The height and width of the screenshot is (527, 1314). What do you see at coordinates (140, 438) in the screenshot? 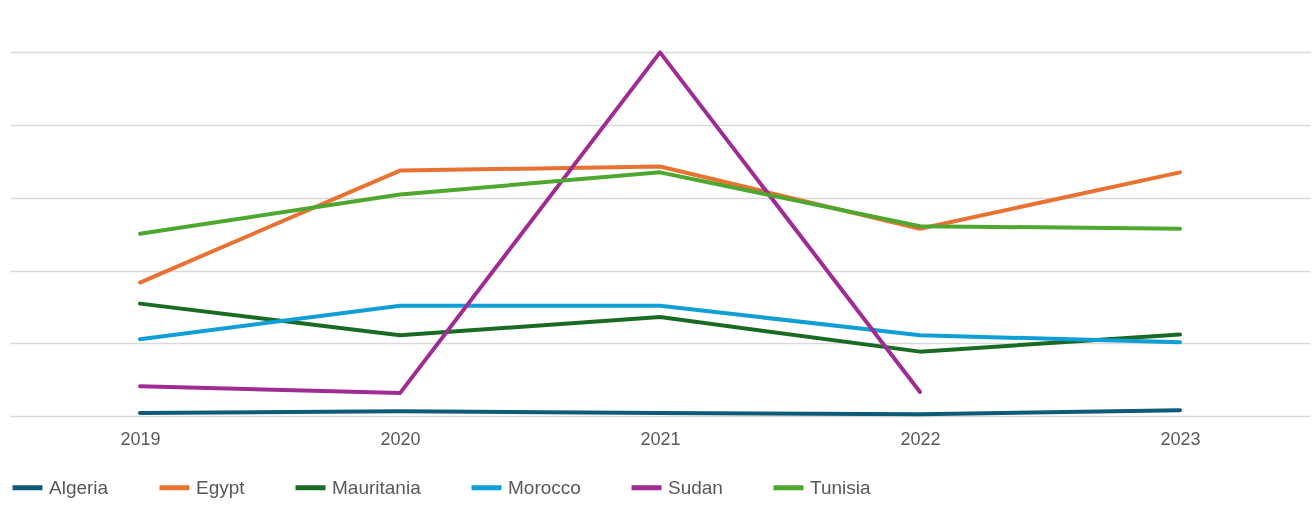
I see `x-tick-label: 2019` at bounding box center [140, 438].